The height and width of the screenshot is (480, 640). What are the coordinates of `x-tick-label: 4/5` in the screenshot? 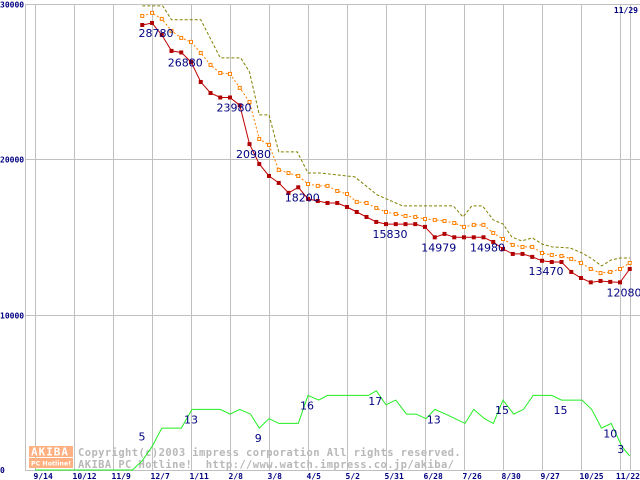 It's located at (314, 476).